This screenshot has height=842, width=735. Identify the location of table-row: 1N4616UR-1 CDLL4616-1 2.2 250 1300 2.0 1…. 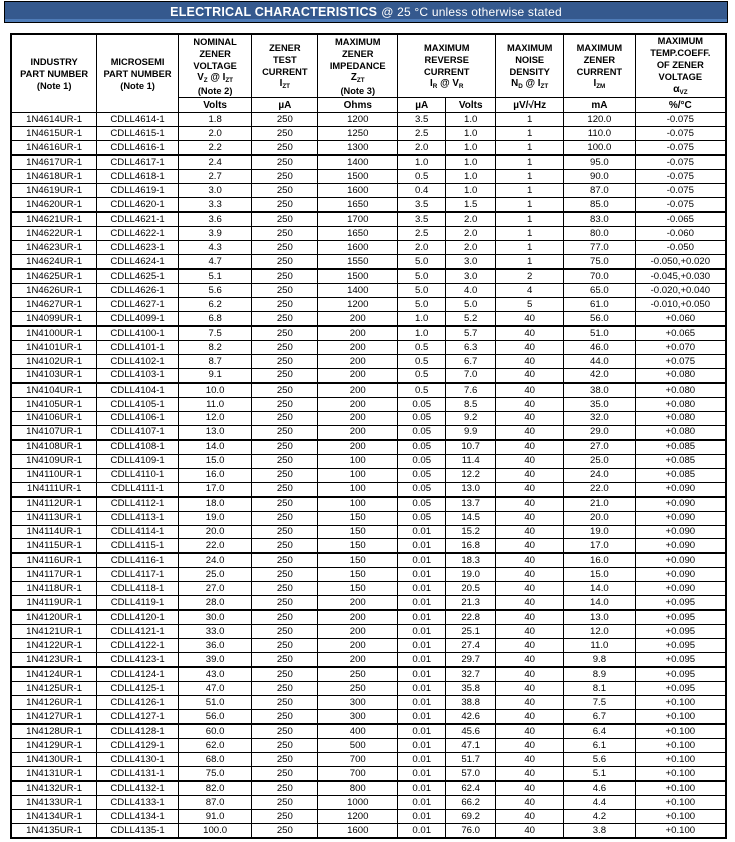
(368, 148).